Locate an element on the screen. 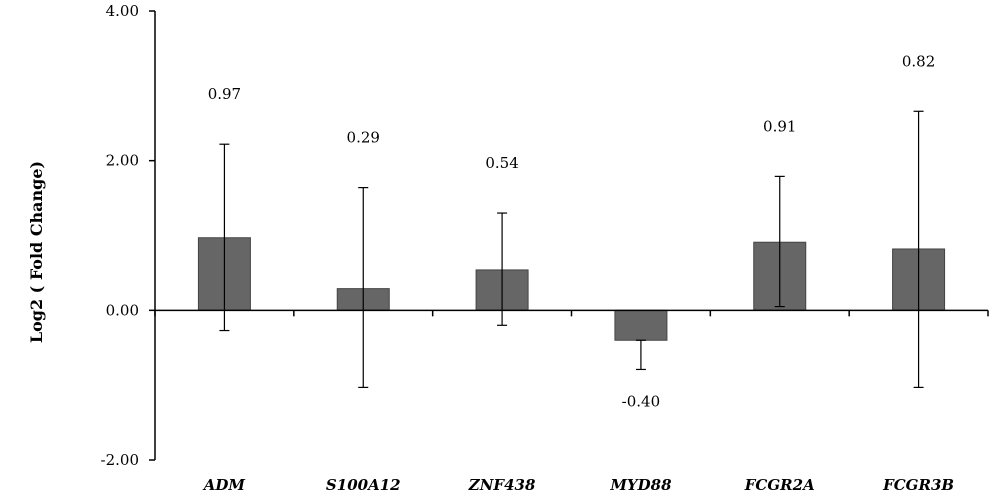 The height and width of the screenshot is (501, 1000). data-label: -0.40 is located at coordinates (641, 401).